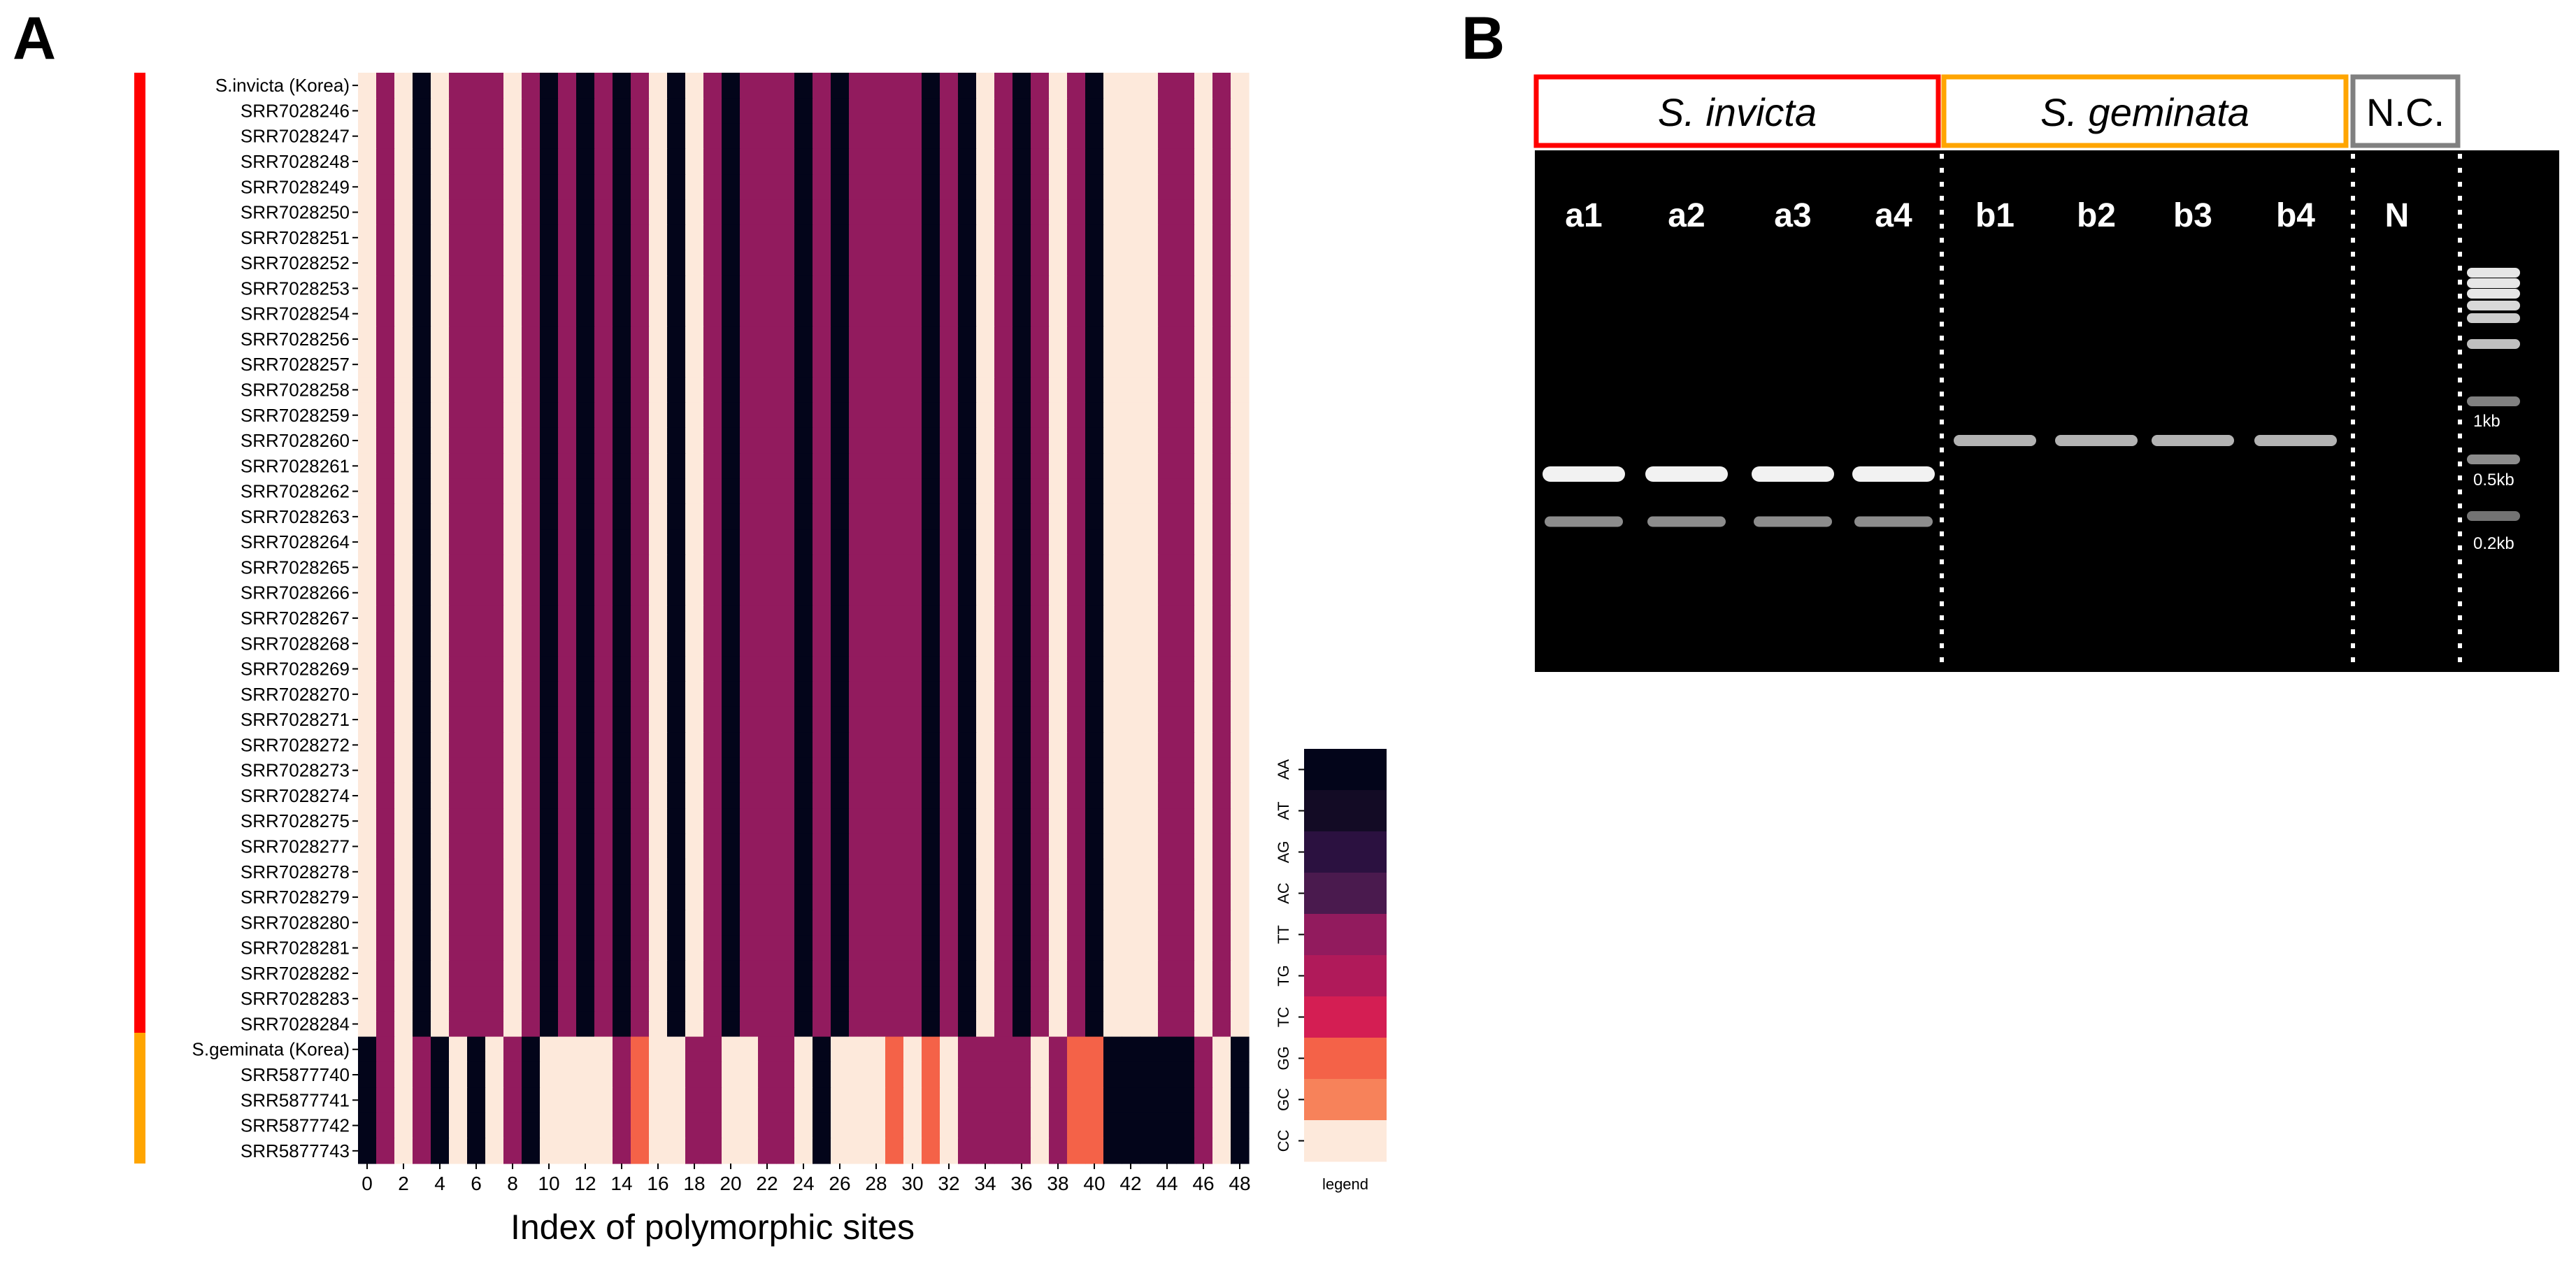 This screenshot has width=2576, height=1267. What do you see at coordinates (1997, 111) in the screenshot?
I see `gel-header-boxes: S. invicta S. geminata N.C.` at bounding box center [1997, 111].